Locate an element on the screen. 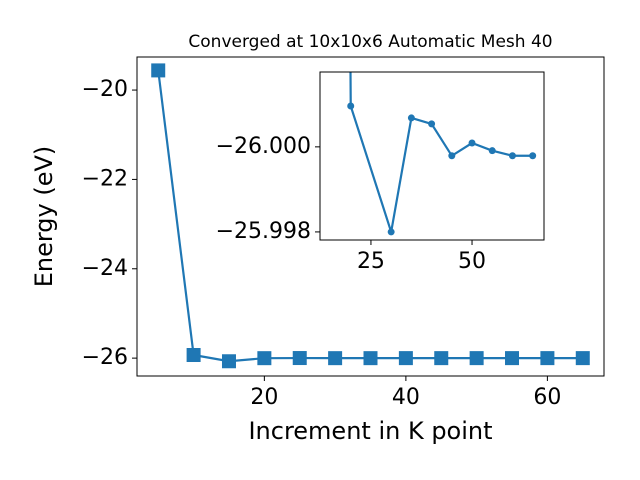 Image resolution: width=640 pixels, height=480 pixels. axes-frame is located at coordinates (432, 156).